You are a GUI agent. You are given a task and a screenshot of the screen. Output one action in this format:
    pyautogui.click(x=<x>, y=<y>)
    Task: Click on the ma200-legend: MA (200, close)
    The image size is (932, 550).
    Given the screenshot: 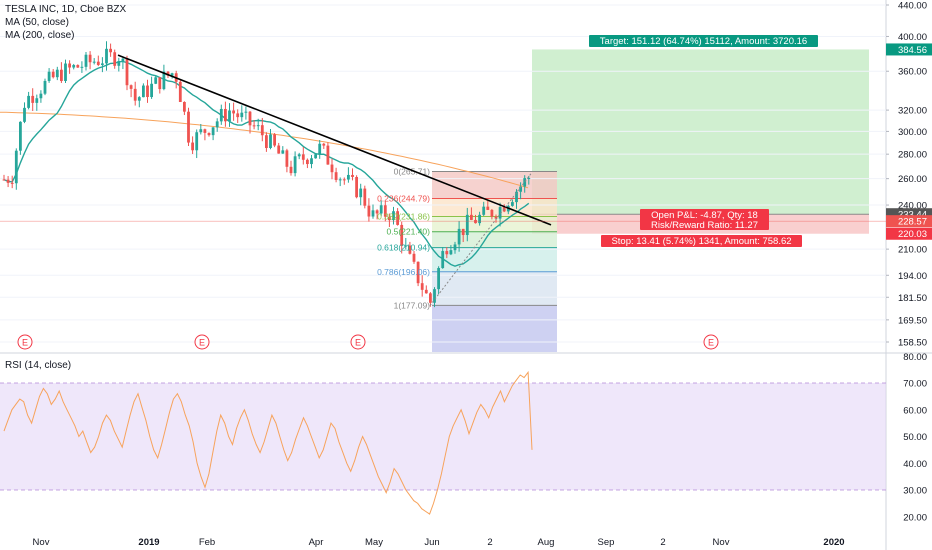 What is the action you would take?
    pyautogui.click(x=40, y=35)
    